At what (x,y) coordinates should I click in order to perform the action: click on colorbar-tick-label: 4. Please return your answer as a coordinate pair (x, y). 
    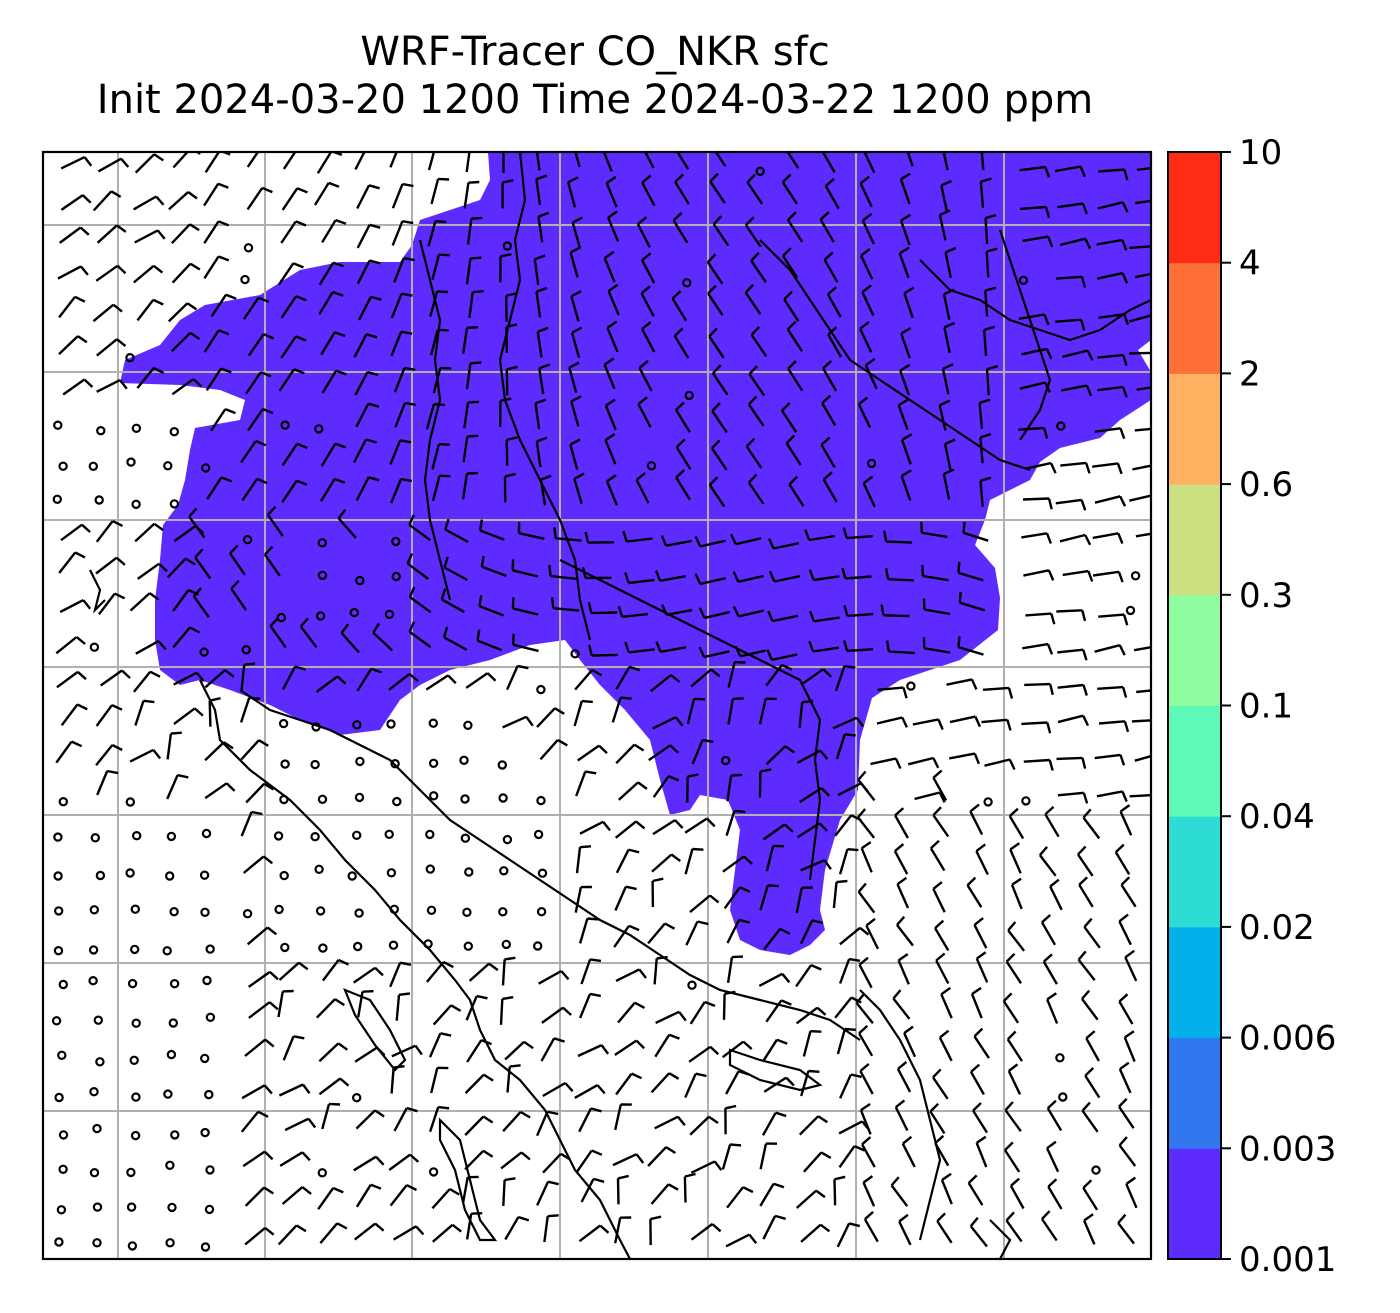
    Looking at the image, I should click on (1250, 264).